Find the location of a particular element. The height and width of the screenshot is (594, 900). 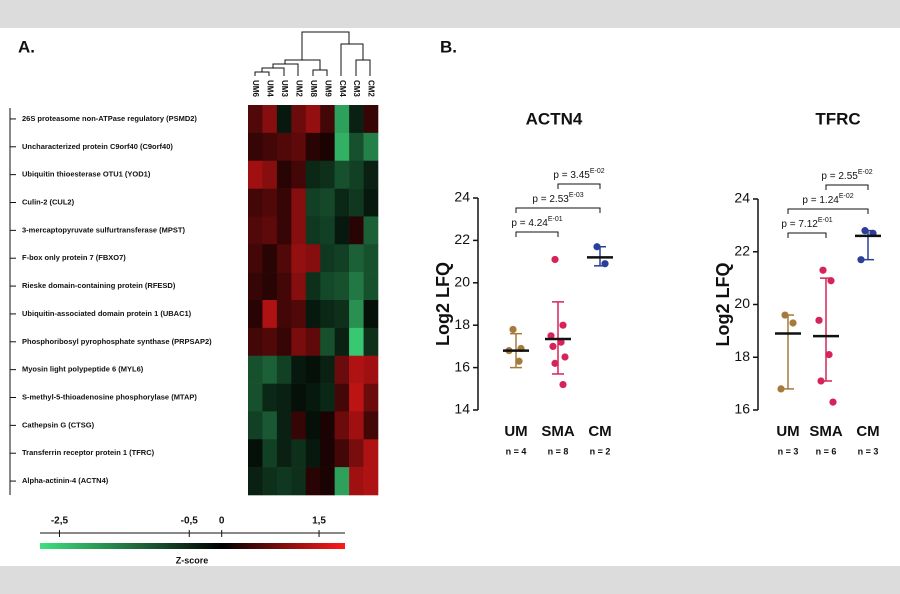

row-label: F-box only protein 7 (FBXO7) is located at coordinates (74, 257).